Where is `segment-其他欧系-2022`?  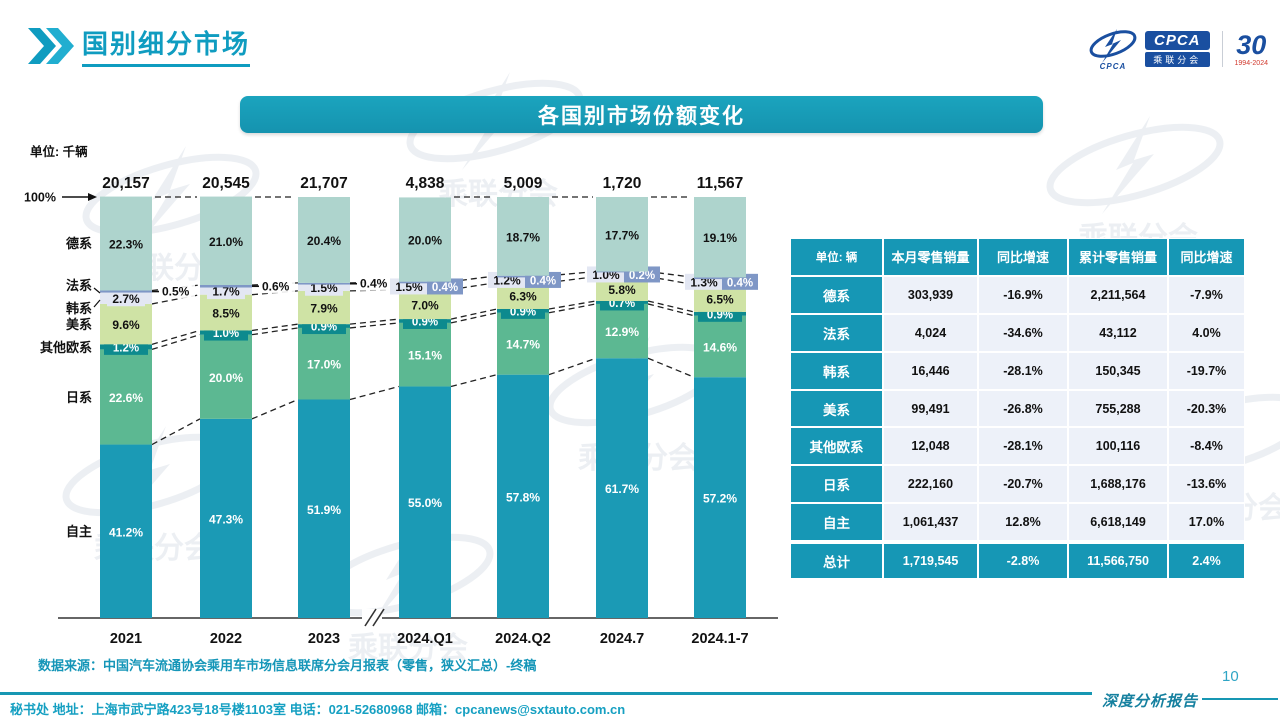 segment-其他欧系-2022 is located at coordinates (226, 332).